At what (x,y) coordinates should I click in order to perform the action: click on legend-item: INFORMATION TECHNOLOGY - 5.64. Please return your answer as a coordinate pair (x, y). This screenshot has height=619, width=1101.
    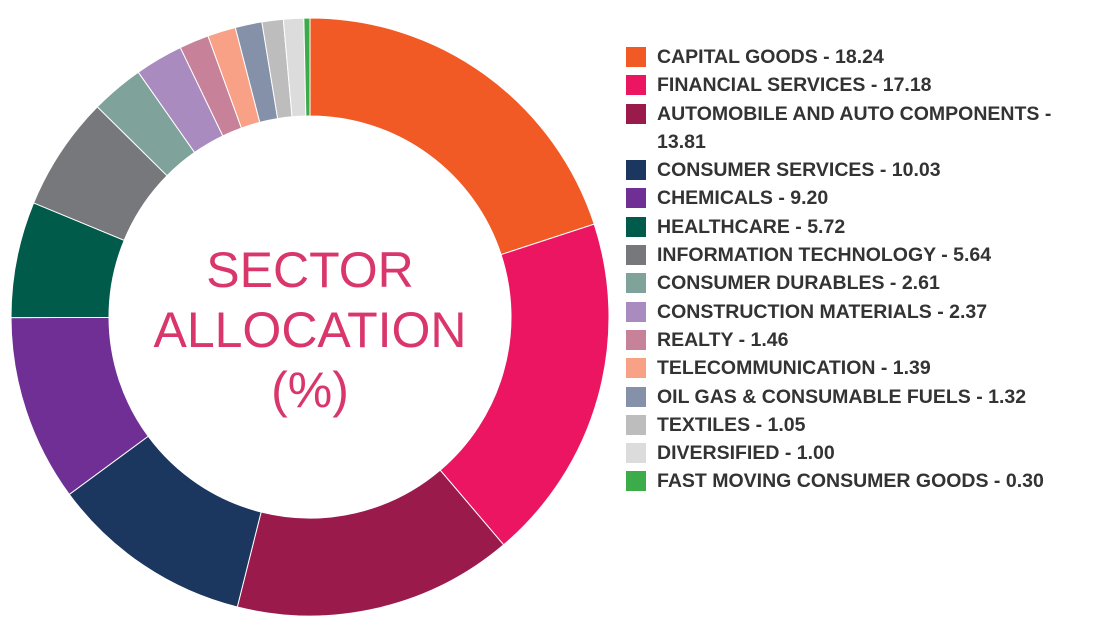
    Looking at the image, I should click on (861, 255).